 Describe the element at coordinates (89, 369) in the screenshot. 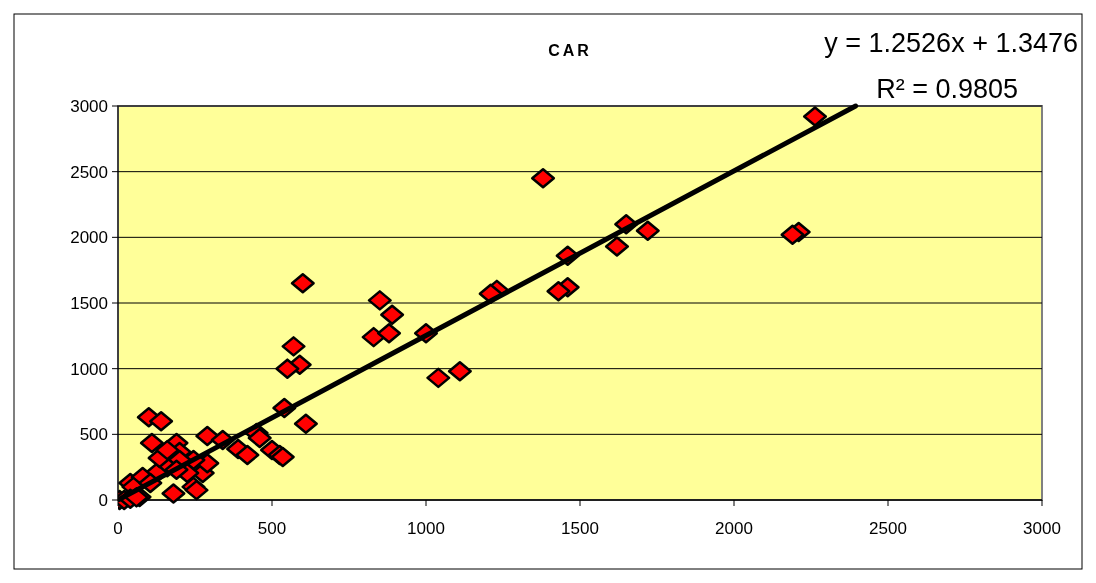

I see `y-tick-label: 1000` at that location.